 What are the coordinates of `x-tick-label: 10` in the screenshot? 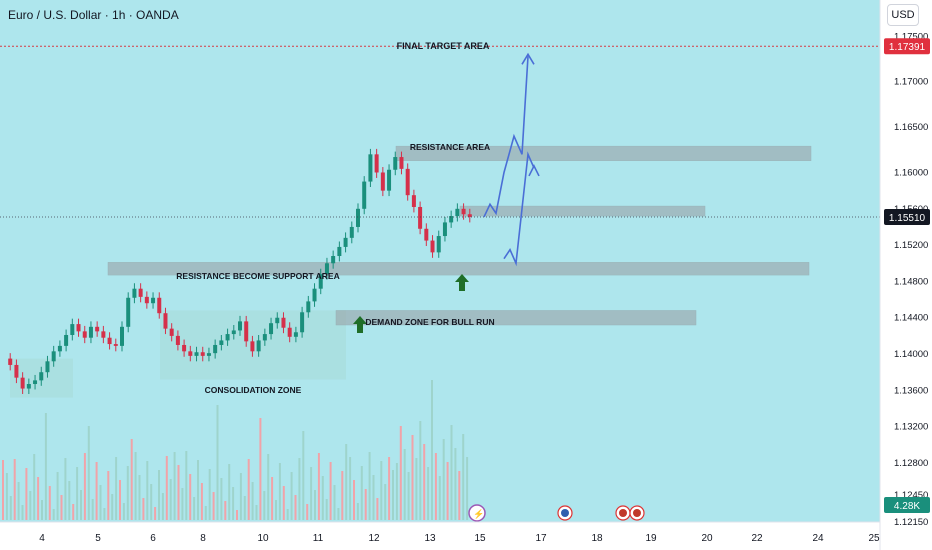 It's located at (263, 538).